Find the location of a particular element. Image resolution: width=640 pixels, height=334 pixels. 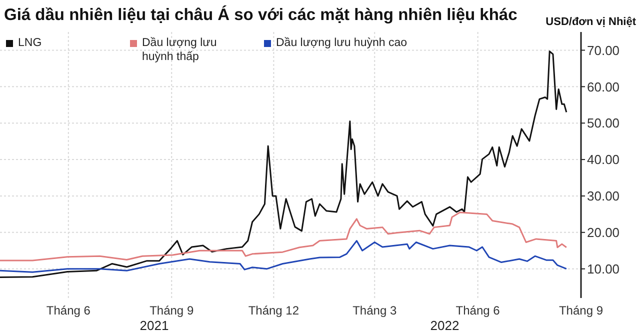

legend-label: Dầu lượng lưu huỳnh thấp is located at coordinates (180, 50).